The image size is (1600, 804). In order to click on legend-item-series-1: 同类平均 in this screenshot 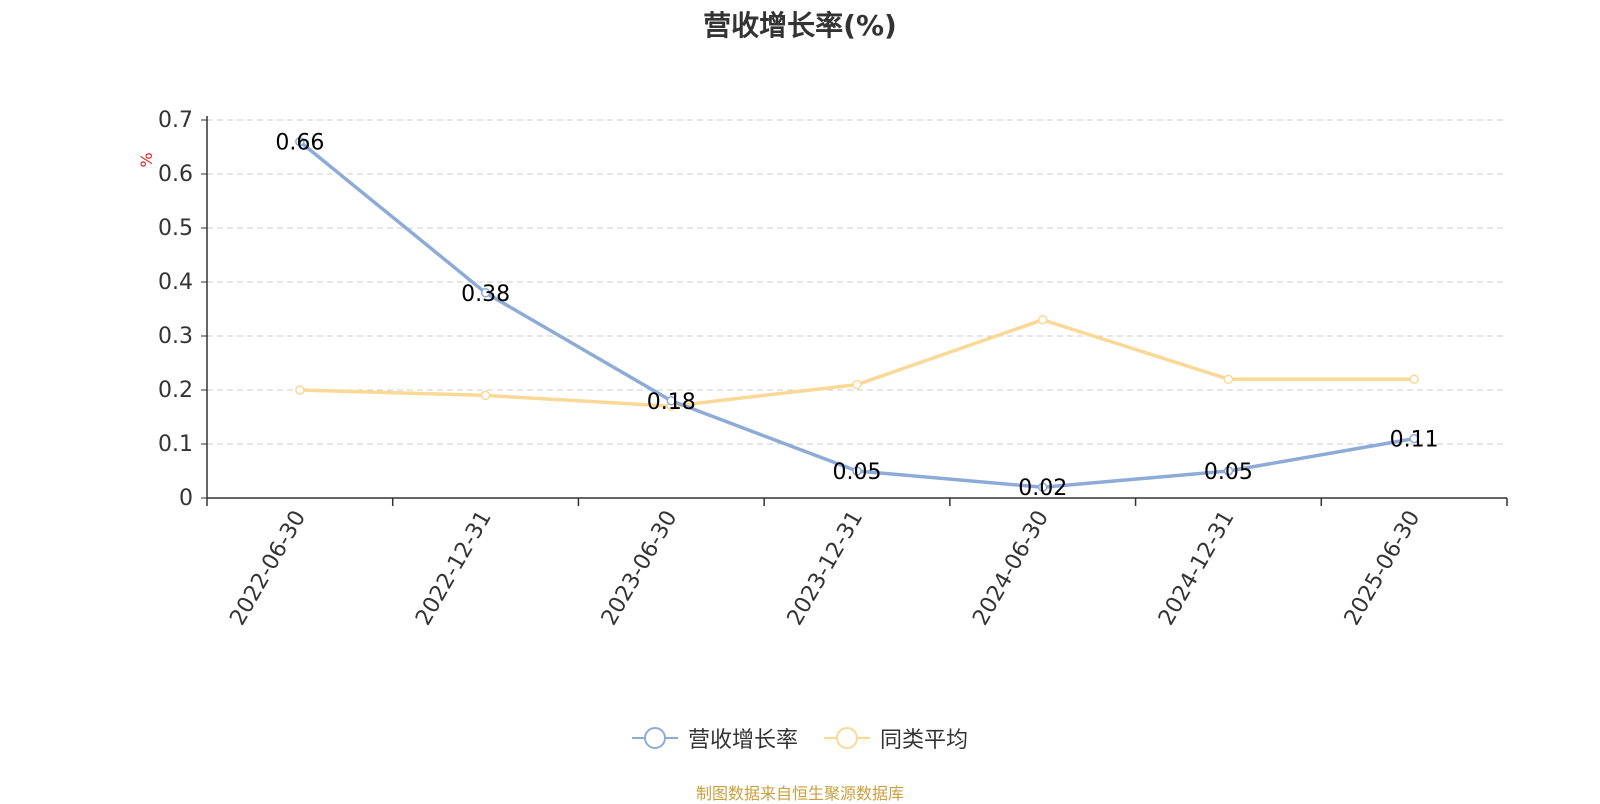, I will do `click(896, 738)`.